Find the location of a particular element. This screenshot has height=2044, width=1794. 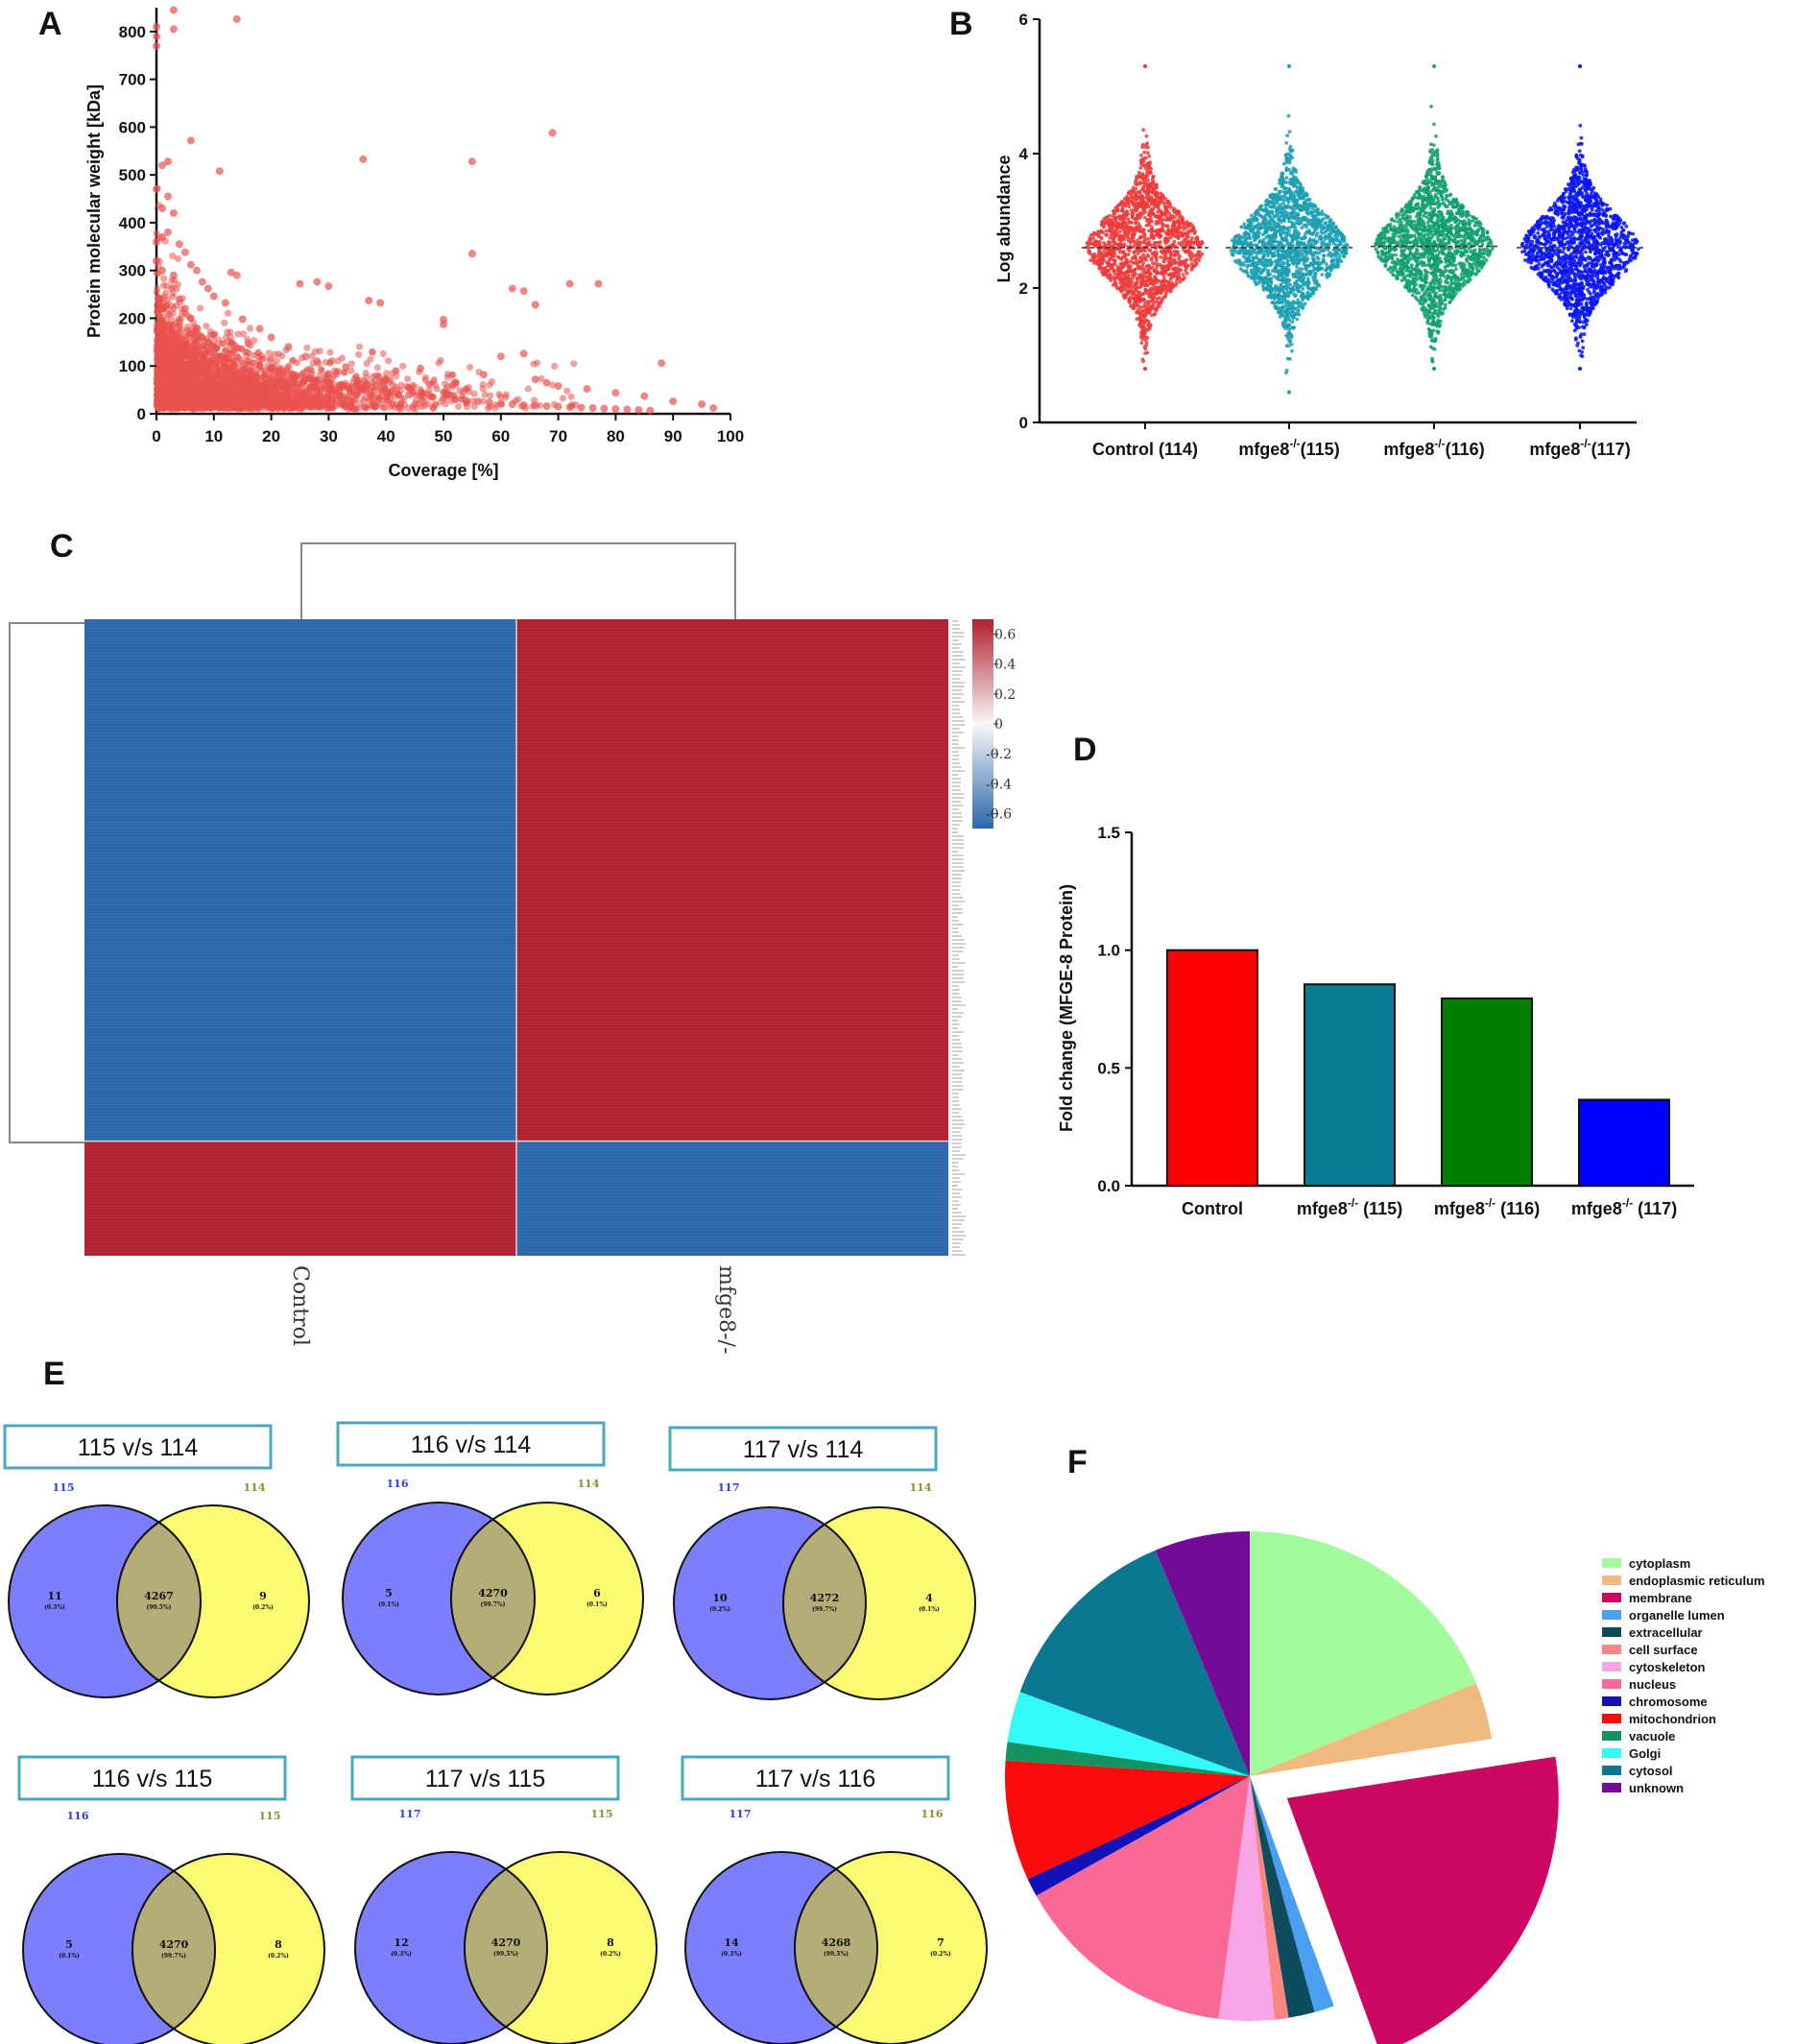

y-tick-label: 700 is located at coordinates (132, 80).